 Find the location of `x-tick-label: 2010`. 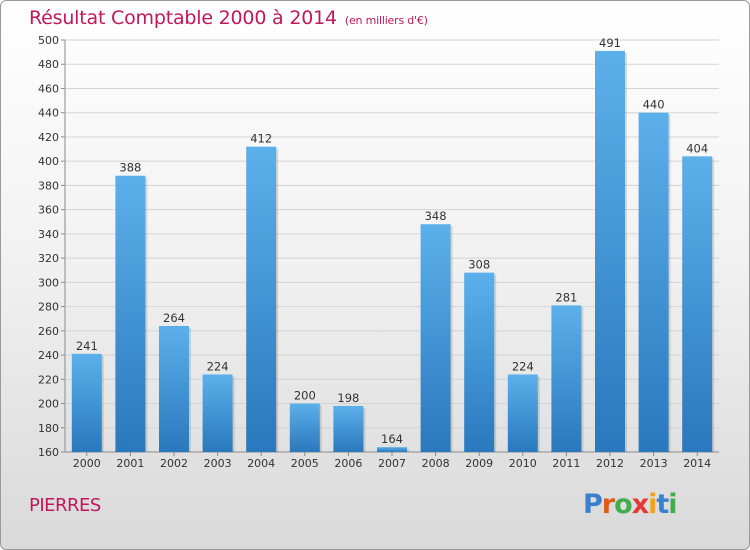

x-tick-label: 2010 is located at coordinates (523, 463).